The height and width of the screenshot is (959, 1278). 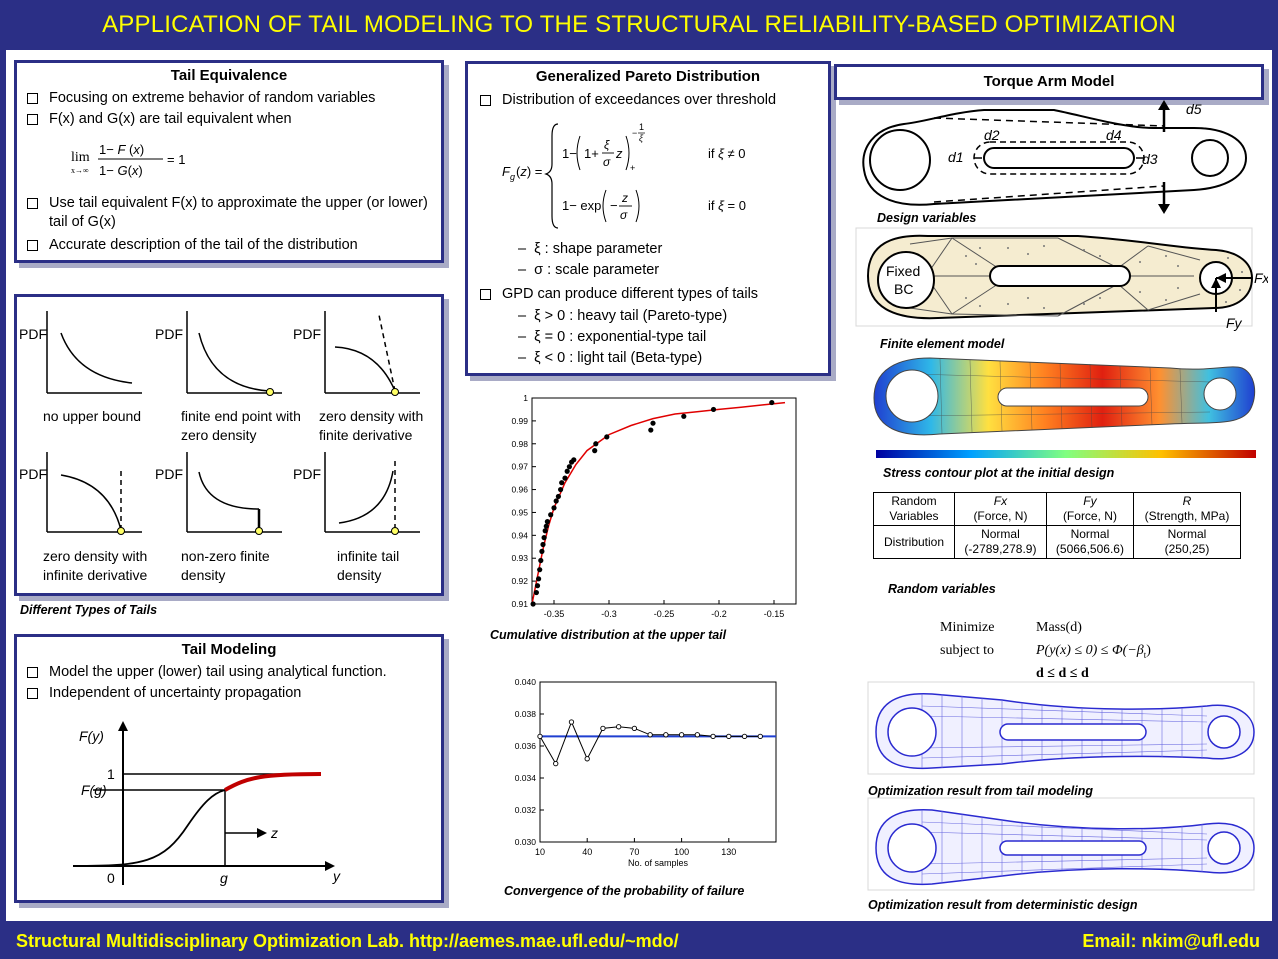 What do you see at coordinates (1187, 534) in the screenshot?
I see `dist-r: Normal` at bounding box center [1187, 534].